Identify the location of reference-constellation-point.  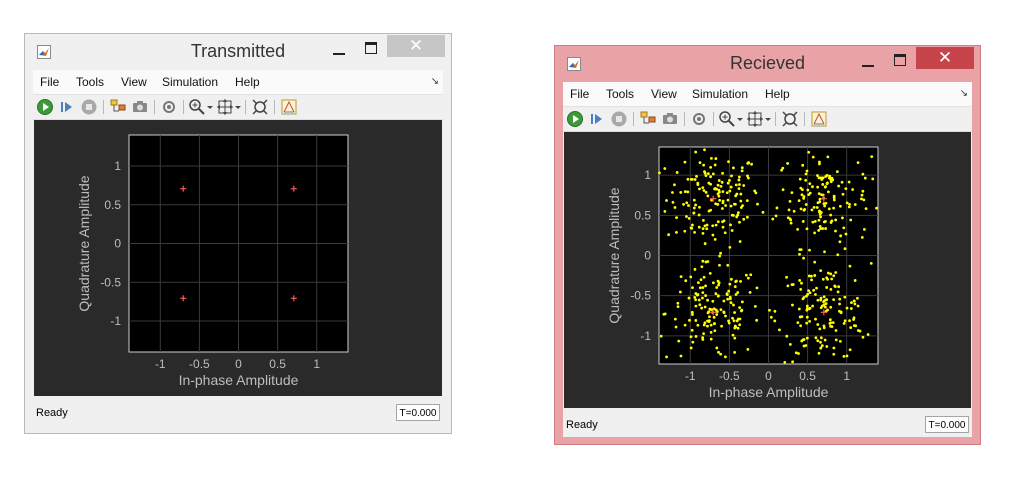
(713, 312).